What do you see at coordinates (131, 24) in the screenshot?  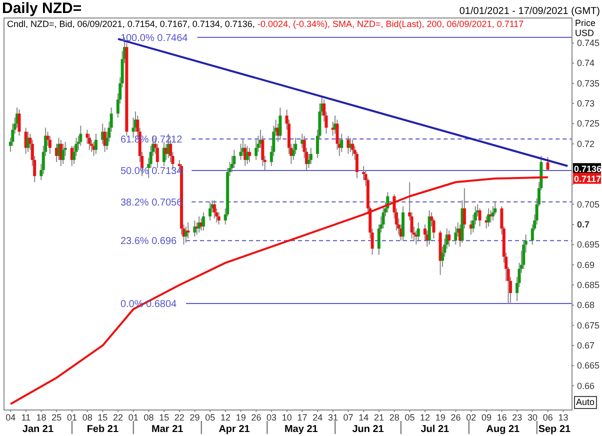 I see `annotation: Cndl, NZD=, Bid, 06/09/2021, 0.7154, 0.7167, 0.7134, 0.7136,` at bounding box center [131, 24].